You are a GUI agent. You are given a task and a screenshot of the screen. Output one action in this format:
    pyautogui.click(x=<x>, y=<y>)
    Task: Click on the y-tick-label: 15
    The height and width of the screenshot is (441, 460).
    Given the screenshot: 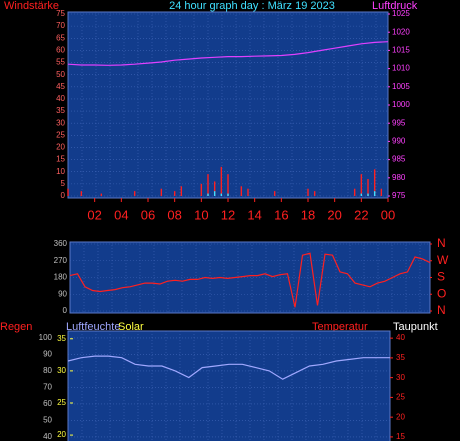 What is the action you would take?
    pyautogui.click(x=60, y=159)
    